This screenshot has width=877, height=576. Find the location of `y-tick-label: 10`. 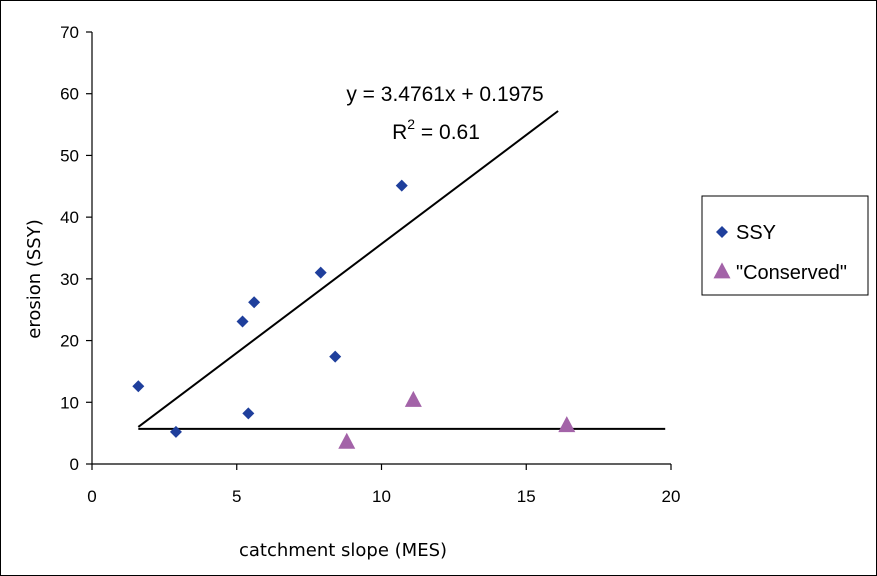

y-tick-label: 10 is located at coordinates (69, 402).